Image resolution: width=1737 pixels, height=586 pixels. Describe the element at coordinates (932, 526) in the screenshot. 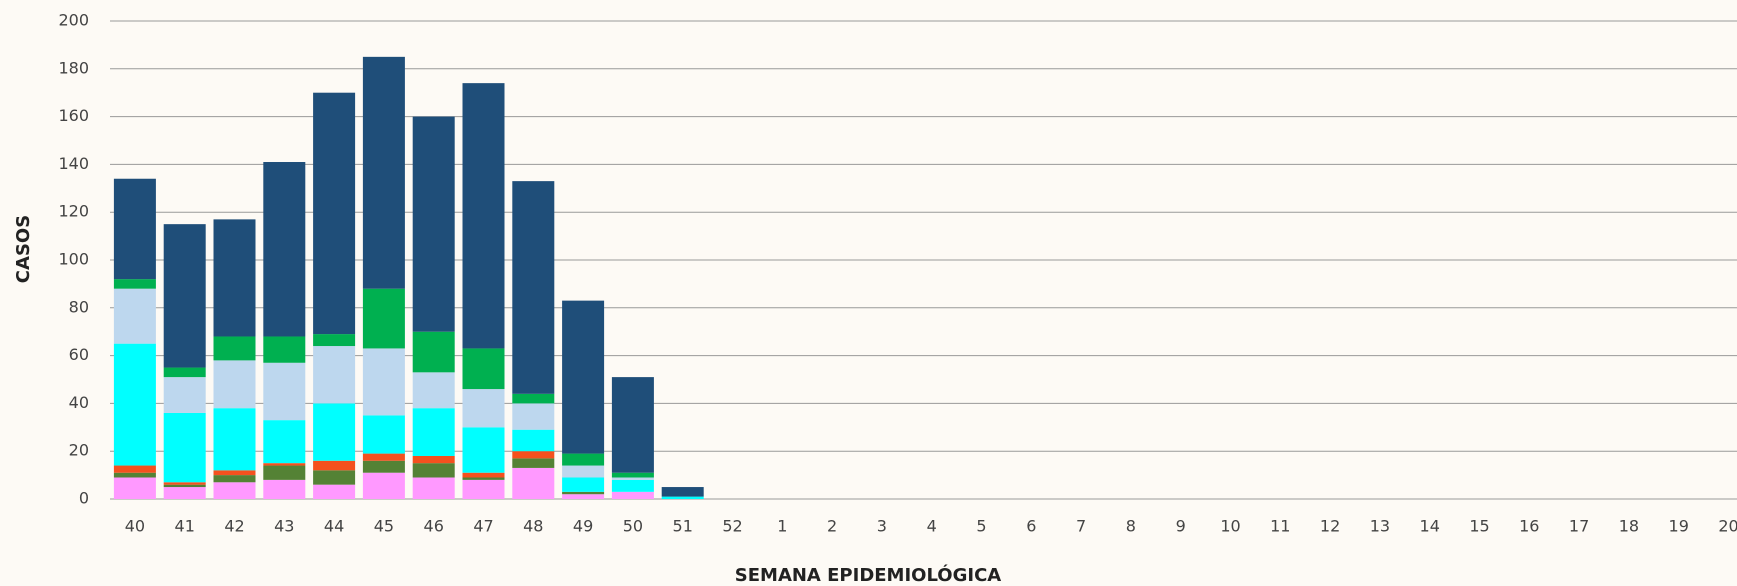

I see `x-tick-label: 4` at that location.